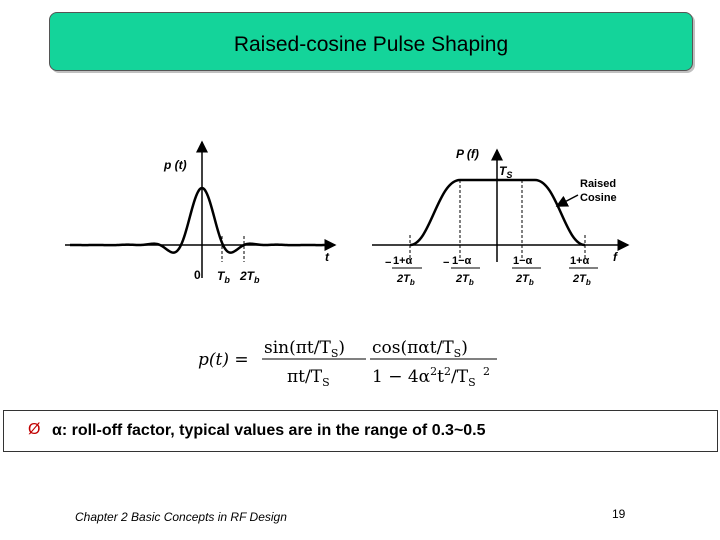  What do you see at coordinates (175, 165) in the screenshot?
I see `time-ylabel: p (t)` at bounding box center [175, 165].